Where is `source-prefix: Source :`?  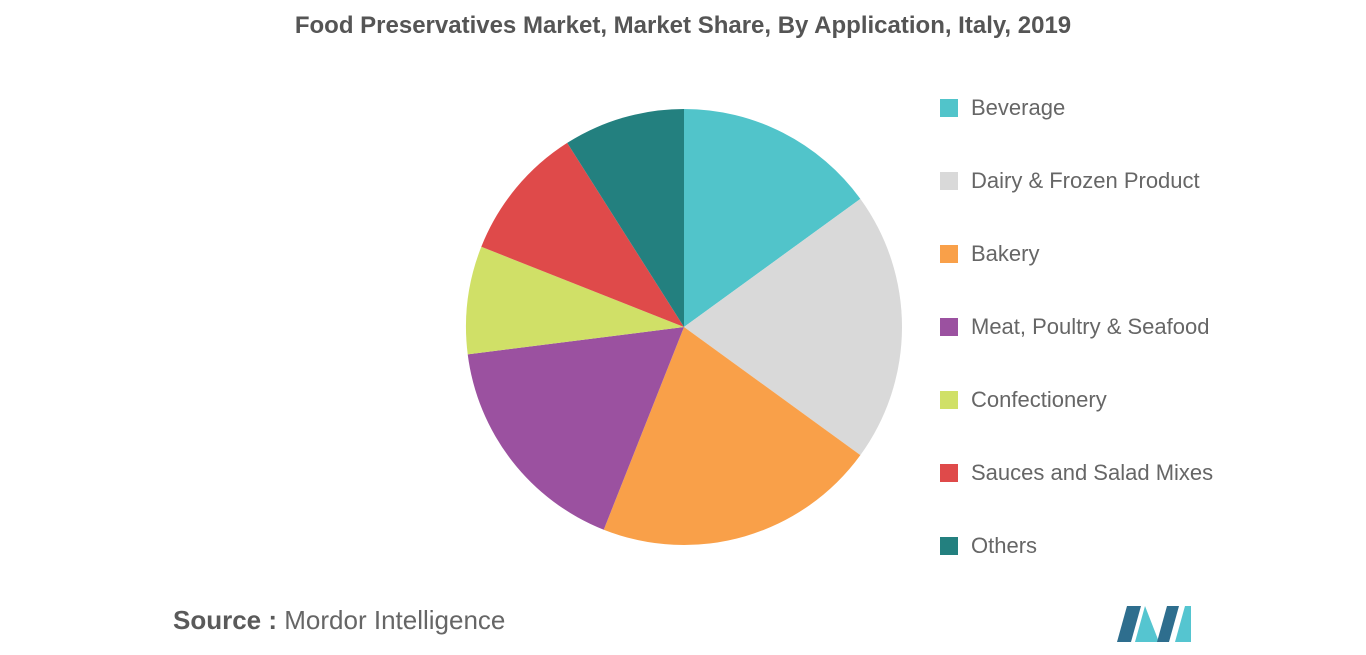
source-prefix: Source : is located at coordinates (225, 620).